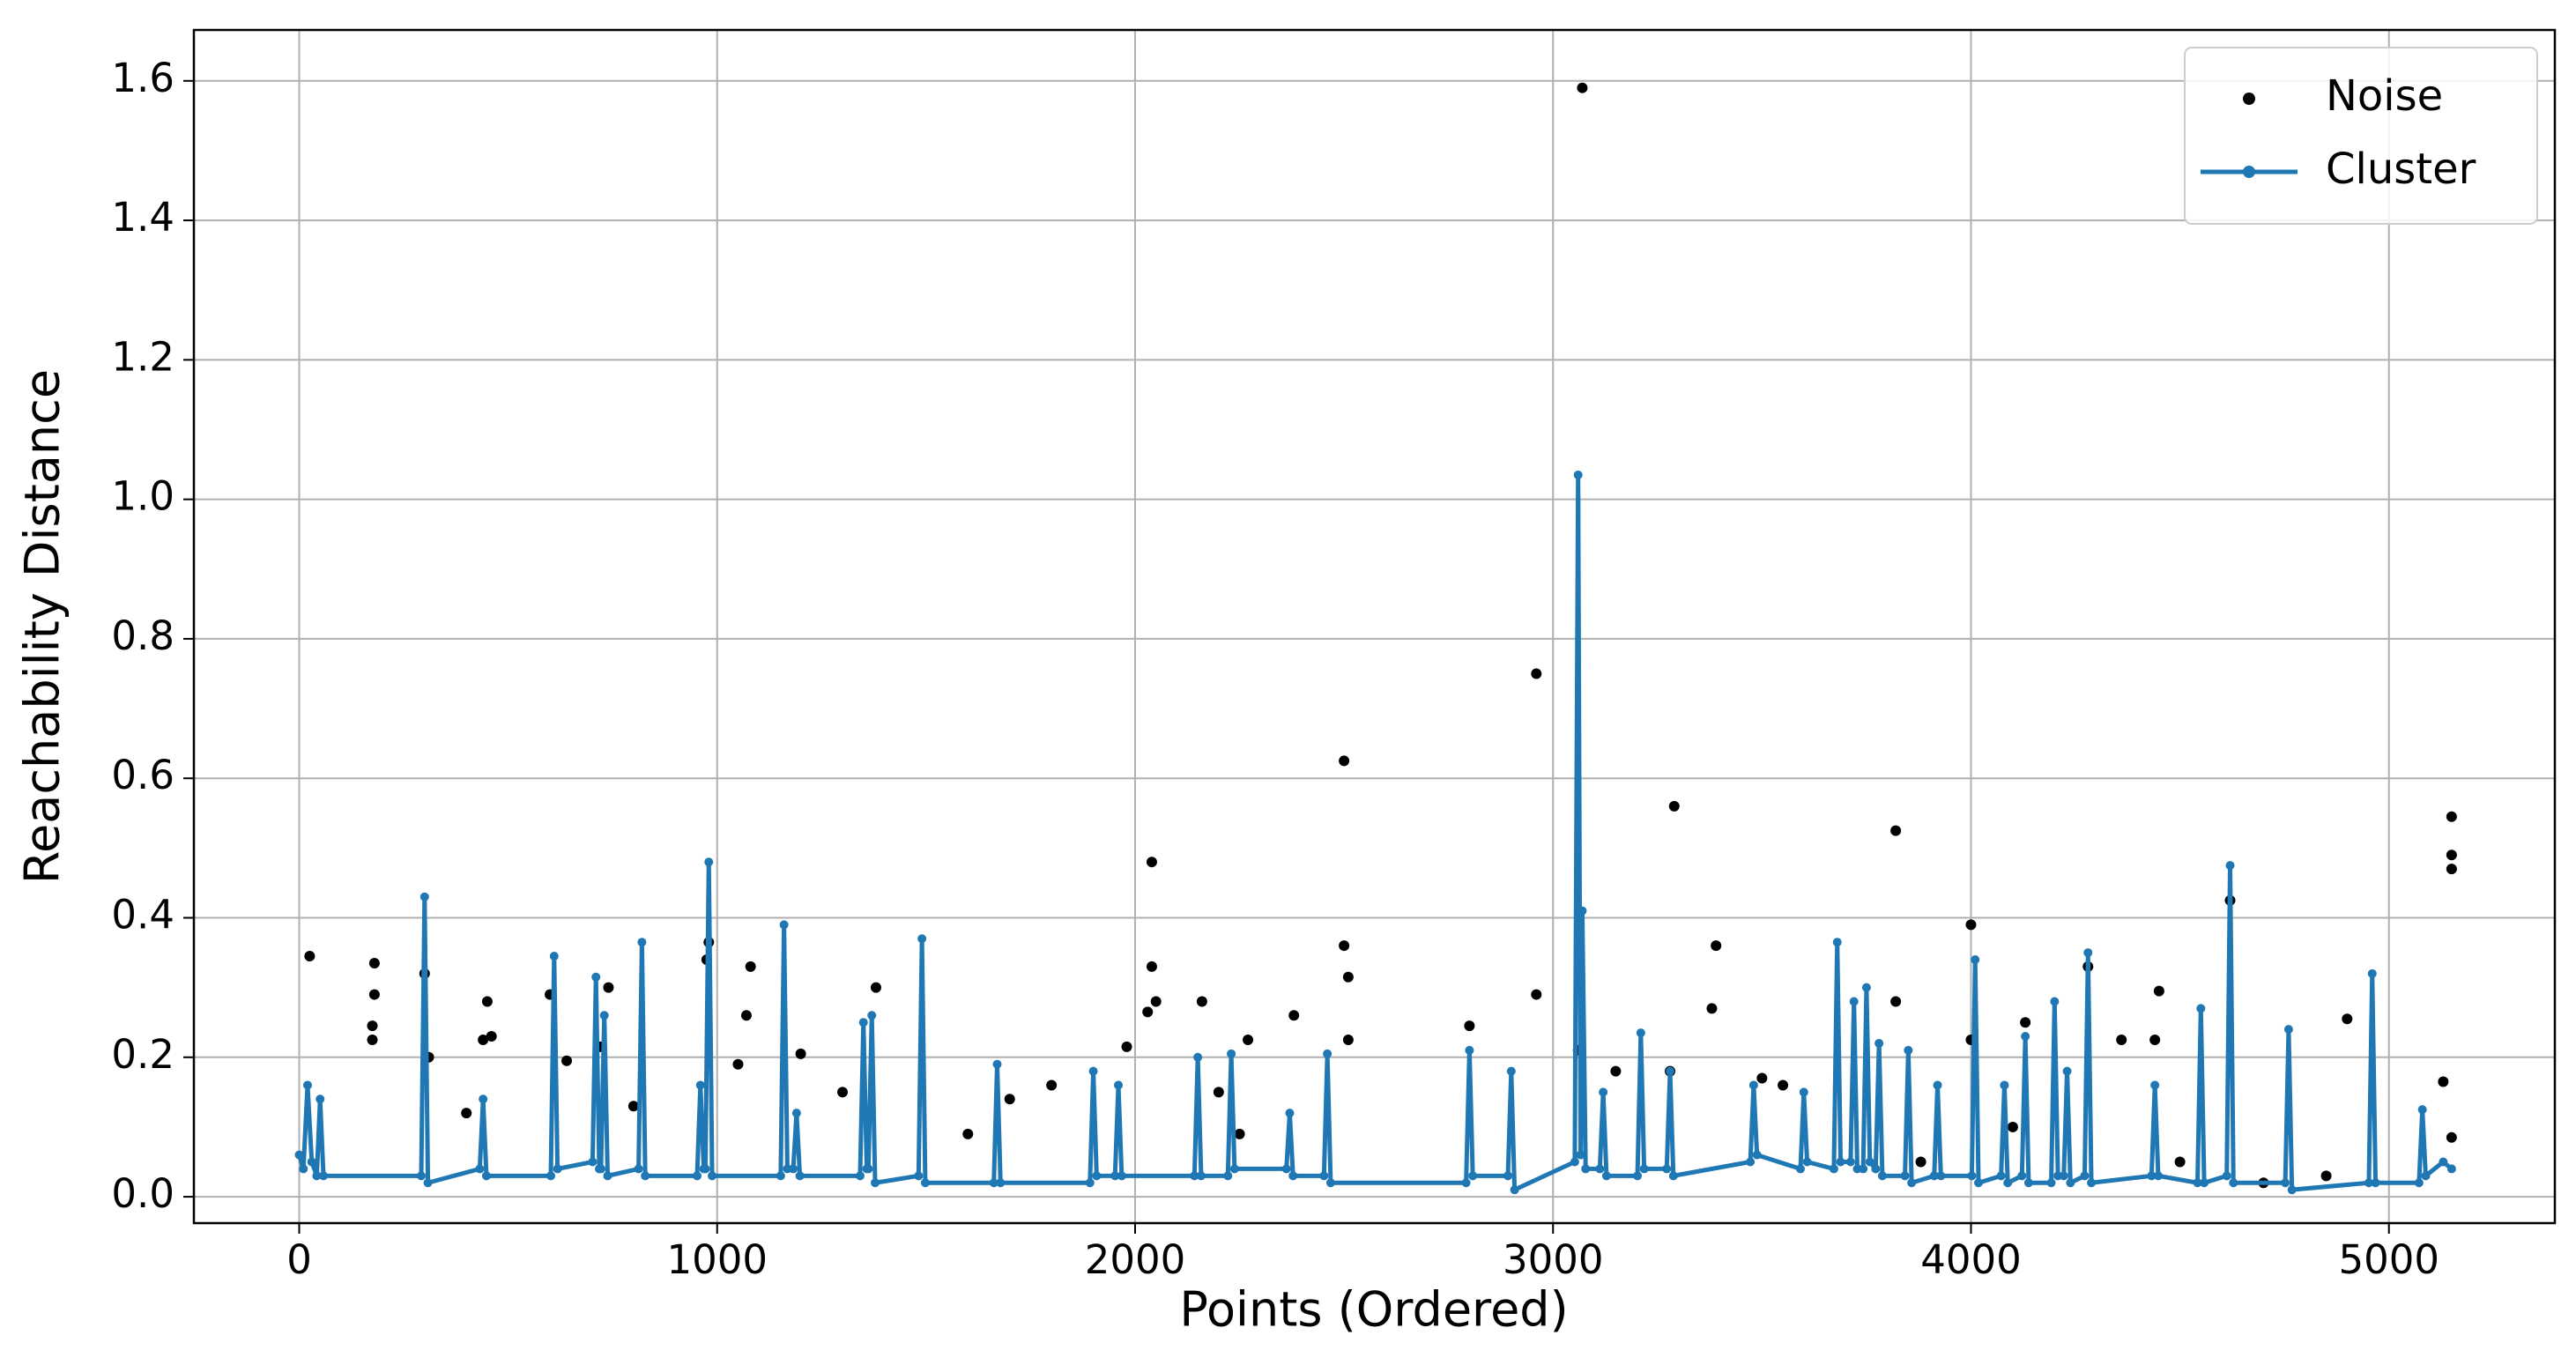 The height and width of the screenshot is (1365, 2576). What do you see at coordinates (1971, 1259) in the screenshot?
I see `x-tick-label: 4000` at bounding box center [1971, 1259].